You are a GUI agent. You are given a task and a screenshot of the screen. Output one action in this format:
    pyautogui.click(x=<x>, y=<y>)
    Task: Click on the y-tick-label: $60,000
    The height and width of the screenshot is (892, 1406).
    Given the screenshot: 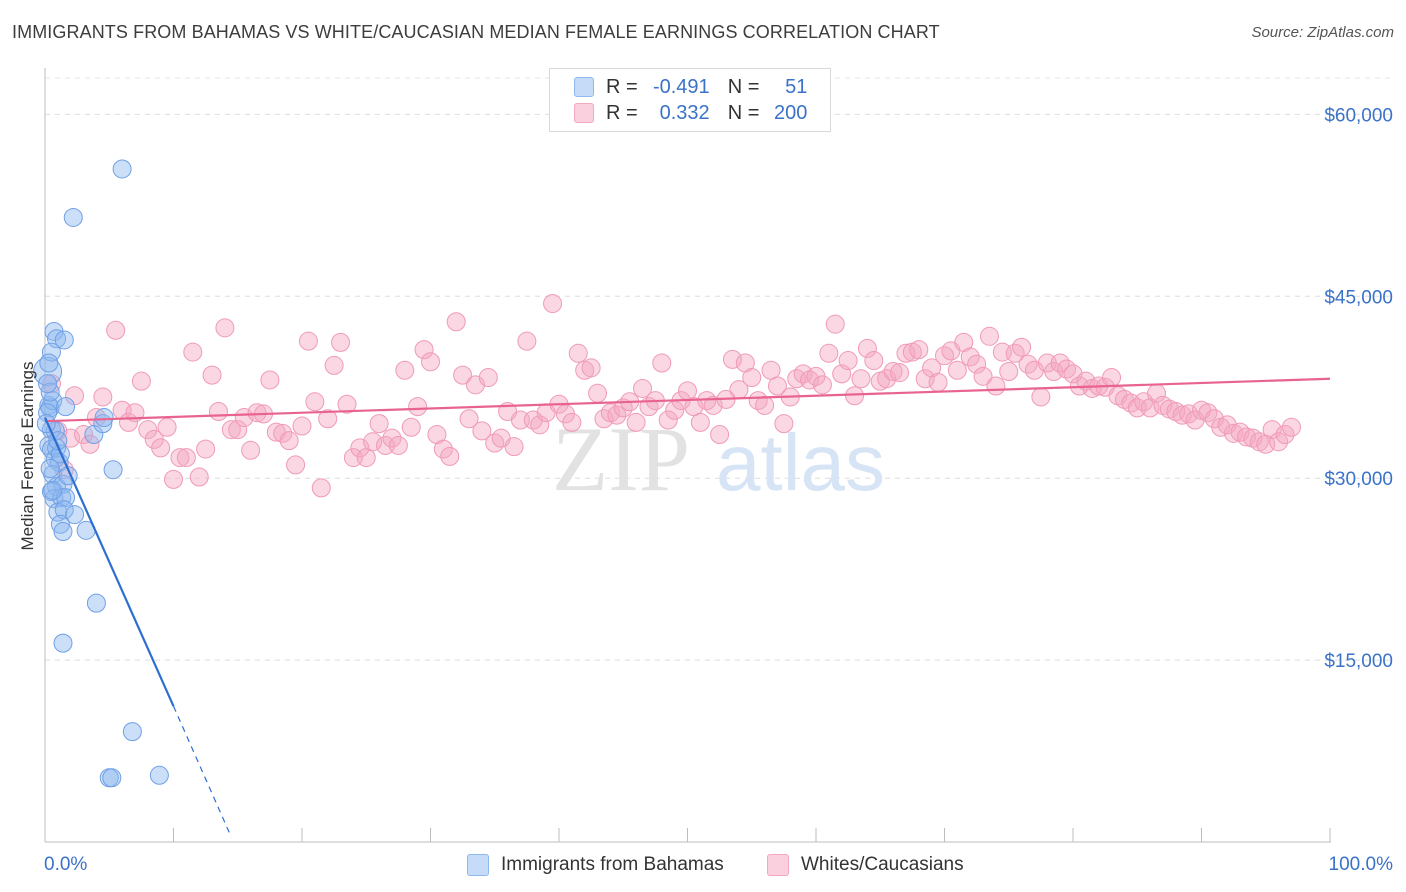 What is the action you would take?
    pyautogui.click(x=1358, y=115)
    